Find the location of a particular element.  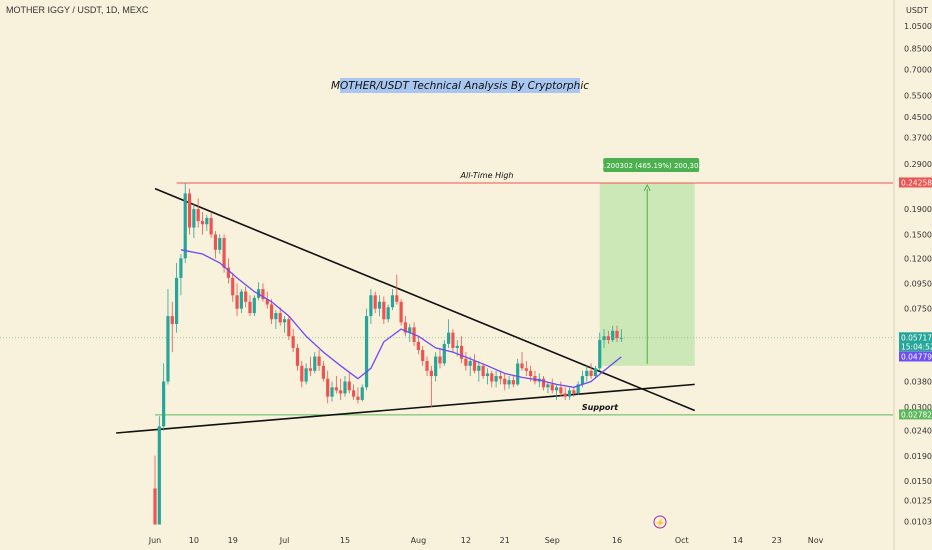

x-tick-label: 19 is located at coordinates (233, 540).